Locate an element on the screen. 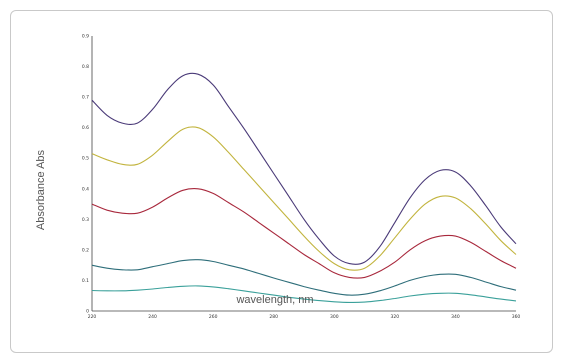  y-tick-label: 0.7 is located at coordinates (85, 98).